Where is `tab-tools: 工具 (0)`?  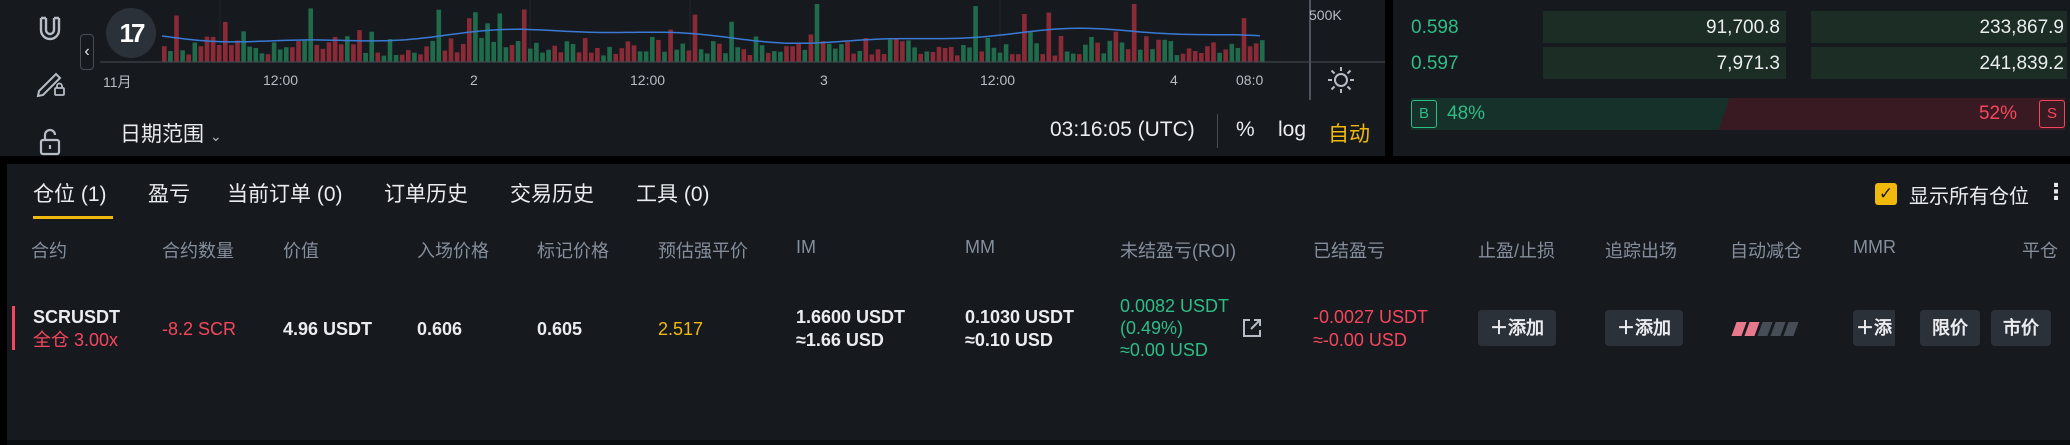
tab-tools: 工具 (0) is located at coordinates (673, 194).